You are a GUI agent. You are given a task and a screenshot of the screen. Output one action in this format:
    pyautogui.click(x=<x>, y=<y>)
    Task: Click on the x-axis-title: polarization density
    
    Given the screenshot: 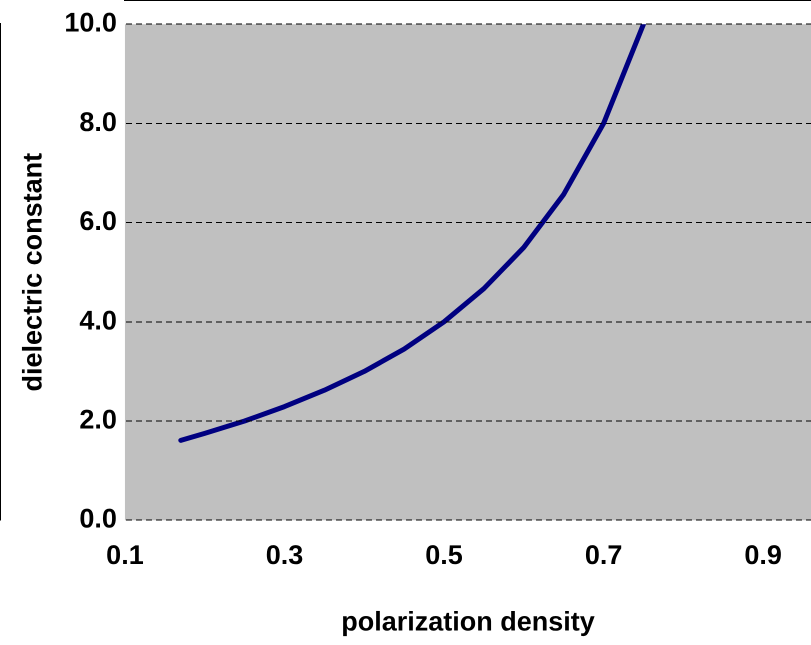 What is the action you would take?
    pyautogui.click(x=468, y=621)
    